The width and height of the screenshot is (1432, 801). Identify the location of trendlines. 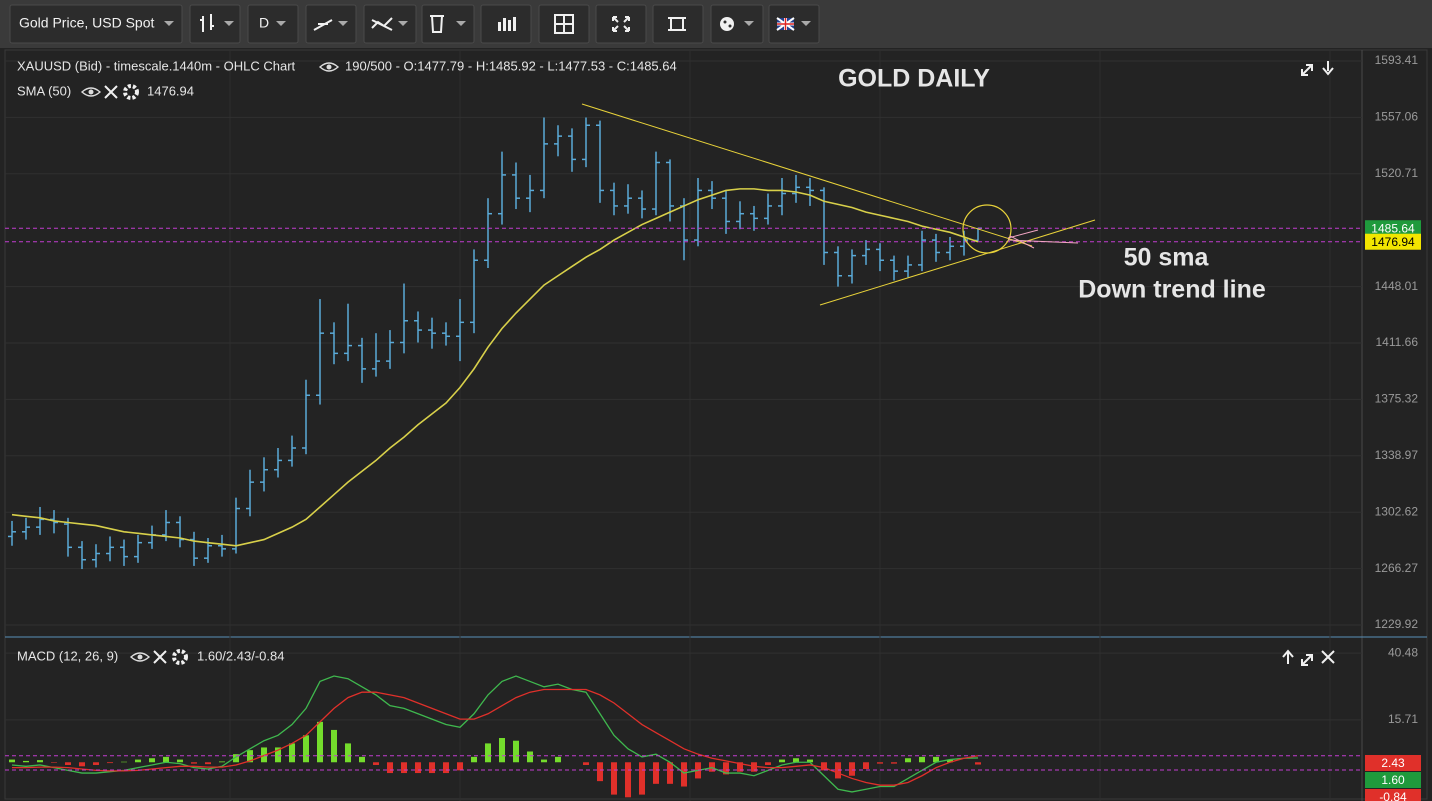
(838, 204).